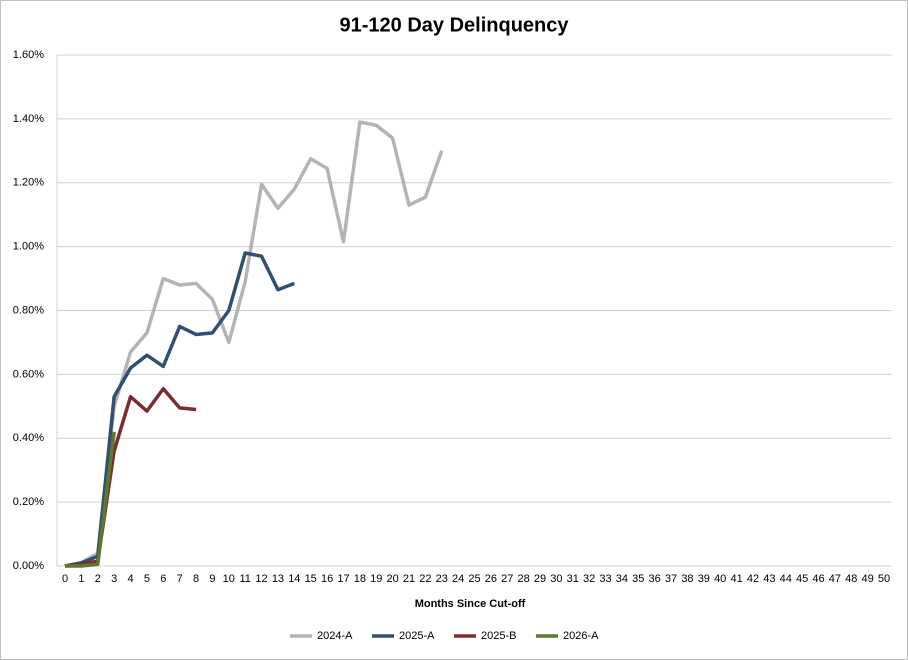 This screenshot has height=660, width=908. I want to click on x-tick-label: 21, so click(409, 579).